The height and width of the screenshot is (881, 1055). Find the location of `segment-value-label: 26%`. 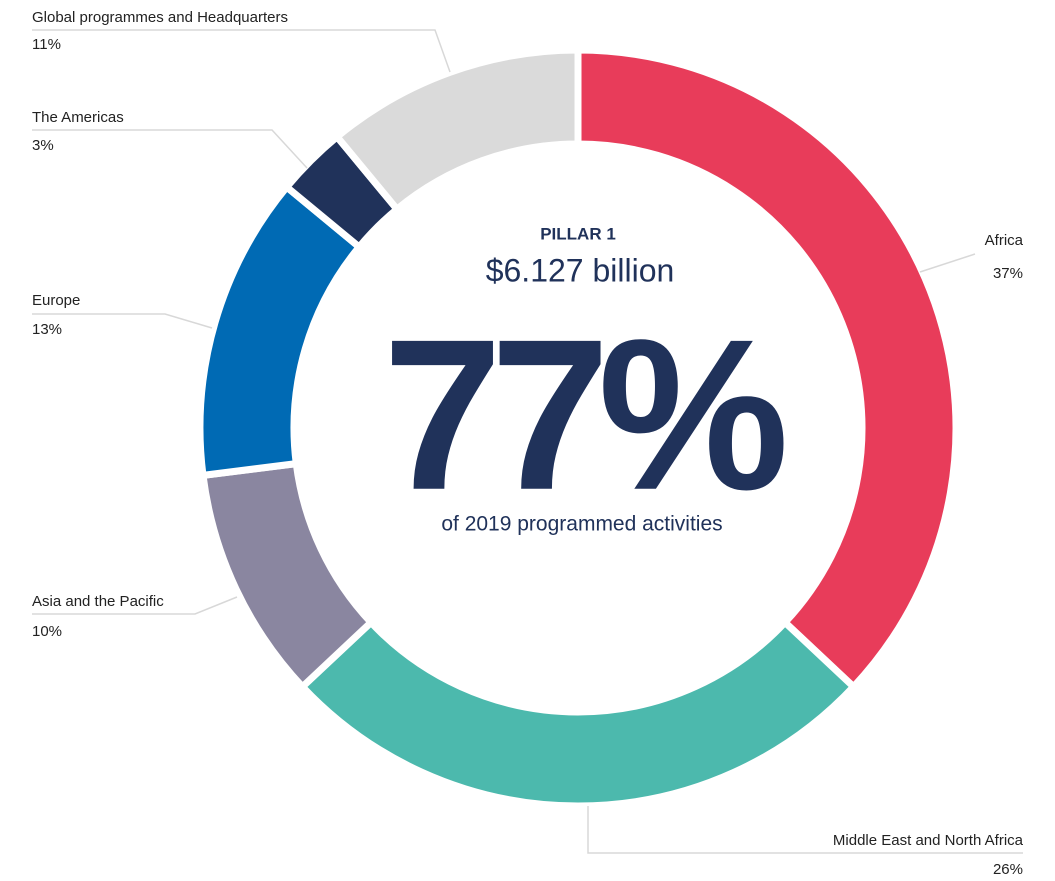

segment-value-label: 26% is located at coordinates (1008, 869).